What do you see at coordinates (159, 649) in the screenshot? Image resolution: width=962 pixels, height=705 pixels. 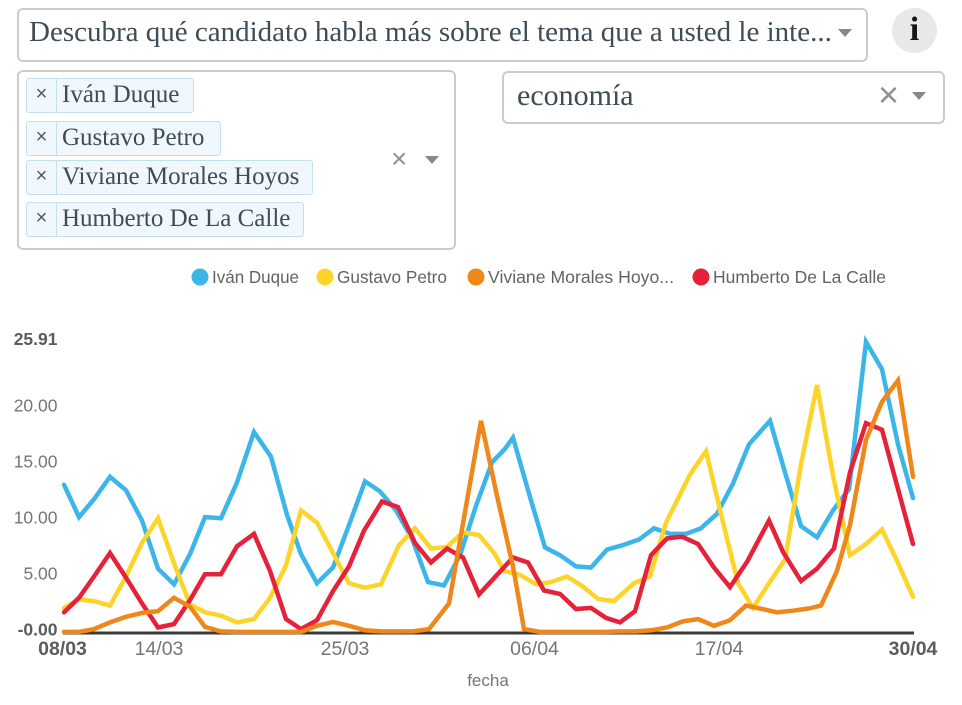 I see `svg-text: 14/03` at bounding box center [159, 649].